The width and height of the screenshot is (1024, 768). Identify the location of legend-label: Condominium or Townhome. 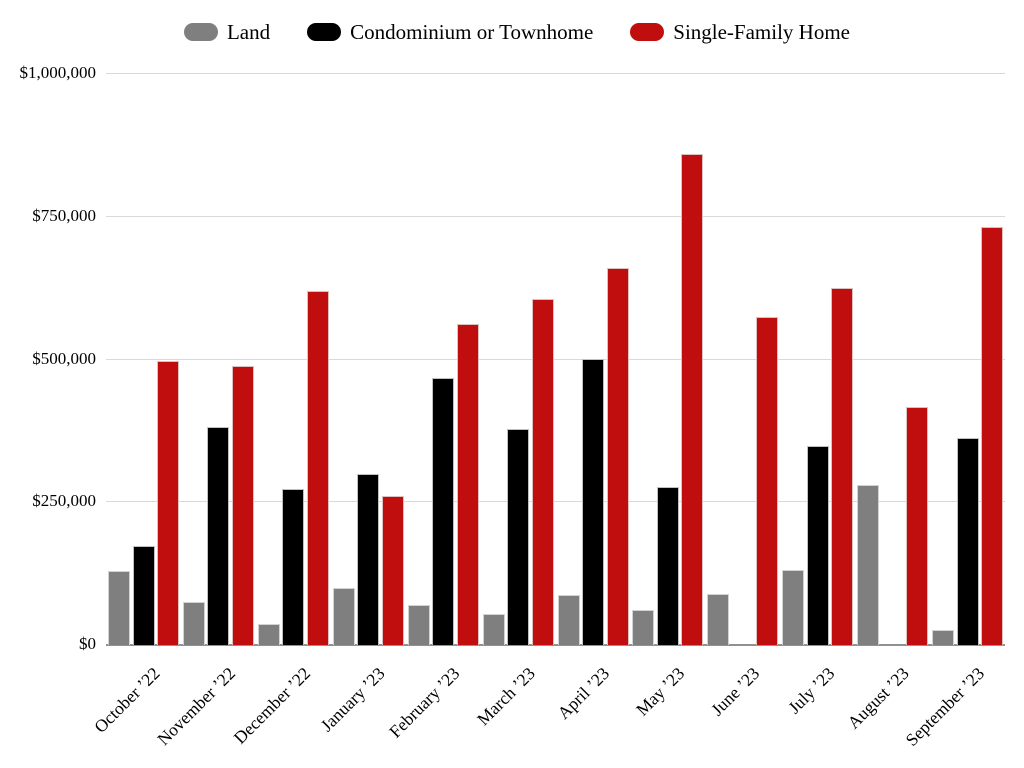
(472, 31).